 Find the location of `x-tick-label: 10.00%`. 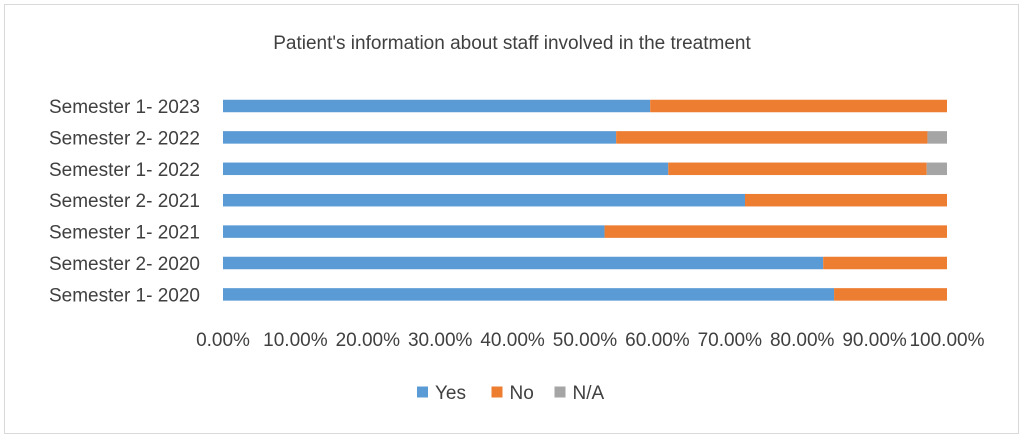

x-tick-label: 10.00% is located at coordinates (295, 340).